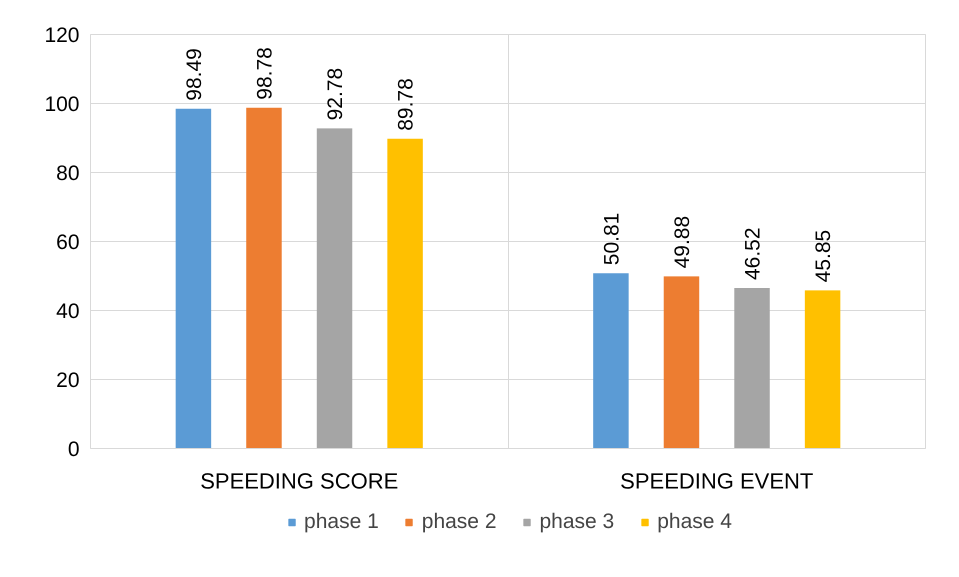 This screenshot has width=959, height=577. What do you see at coordinates (62, 35) in the screenshot?
I see `y-tick-label: 120` at bounding box center [62, 35].